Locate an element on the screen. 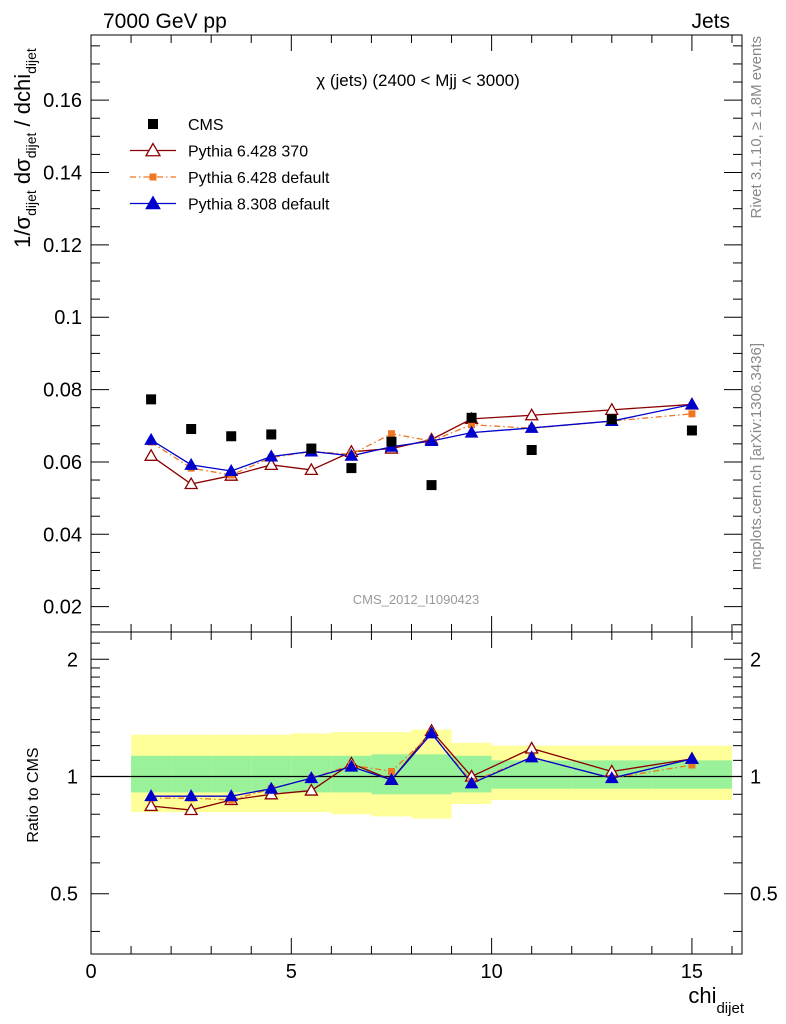  rivet-label: Rivet 3.1.10, ≥ 1.8M events is located at coordinates (756, 127).